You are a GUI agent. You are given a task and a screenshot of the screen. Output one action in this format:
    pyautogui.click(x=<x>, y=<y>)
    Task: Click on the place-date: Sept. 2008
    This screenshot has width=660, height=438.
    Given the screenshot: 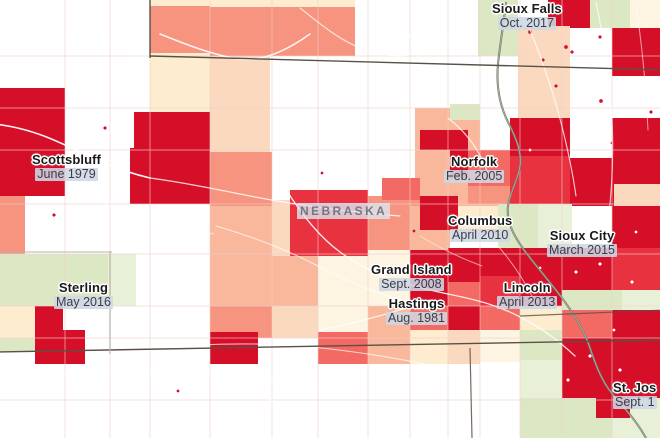 What is the action you would take?
    pyautogui.click(x=411, y=284)
    